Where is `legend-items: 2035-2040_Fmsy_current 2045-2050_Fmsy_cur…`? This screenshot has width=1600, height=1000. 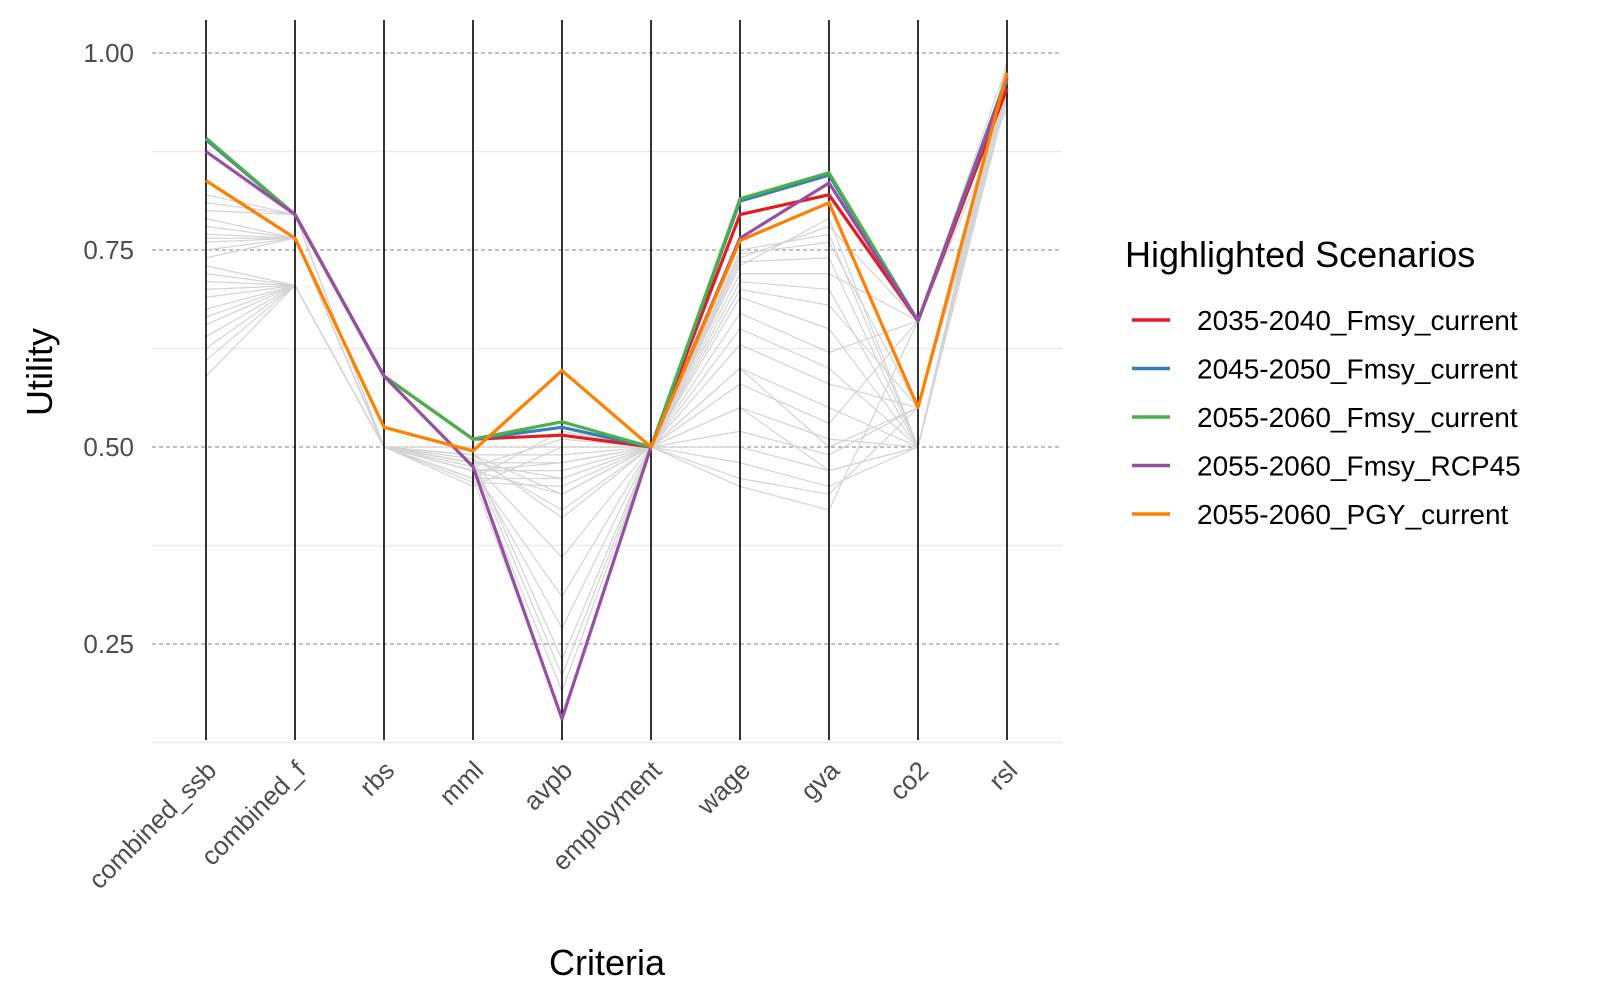
legend-items: 2035-2040_Fmsy_current 2045-2050_Fmsy_cur… is located at coordinates (1326, 417).